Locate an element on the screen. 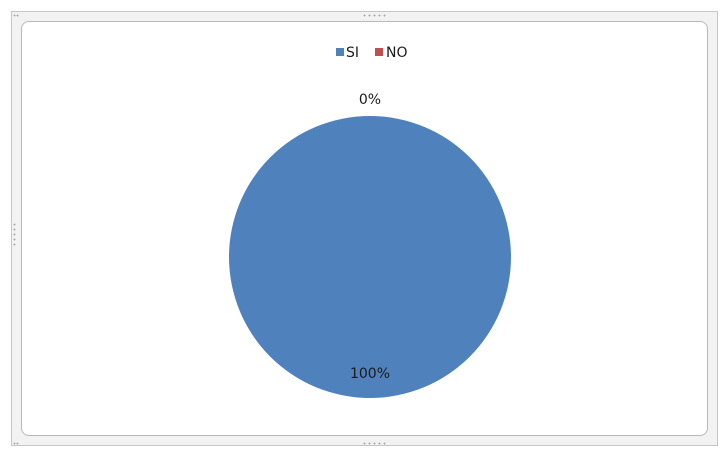 This screenshot has height=449, width=720. data-label-si: 100% is located at coordinates (370, 374).